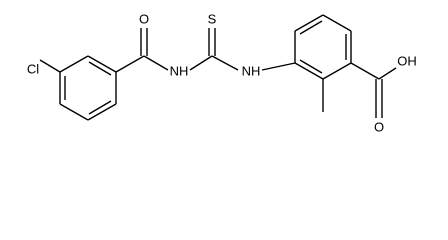 The width and height of the screenshot is (448, 240). What do you see at coordinates (212, 18) in the screenshot?
I see `atom-label: S` at bounding box center [212, 18].